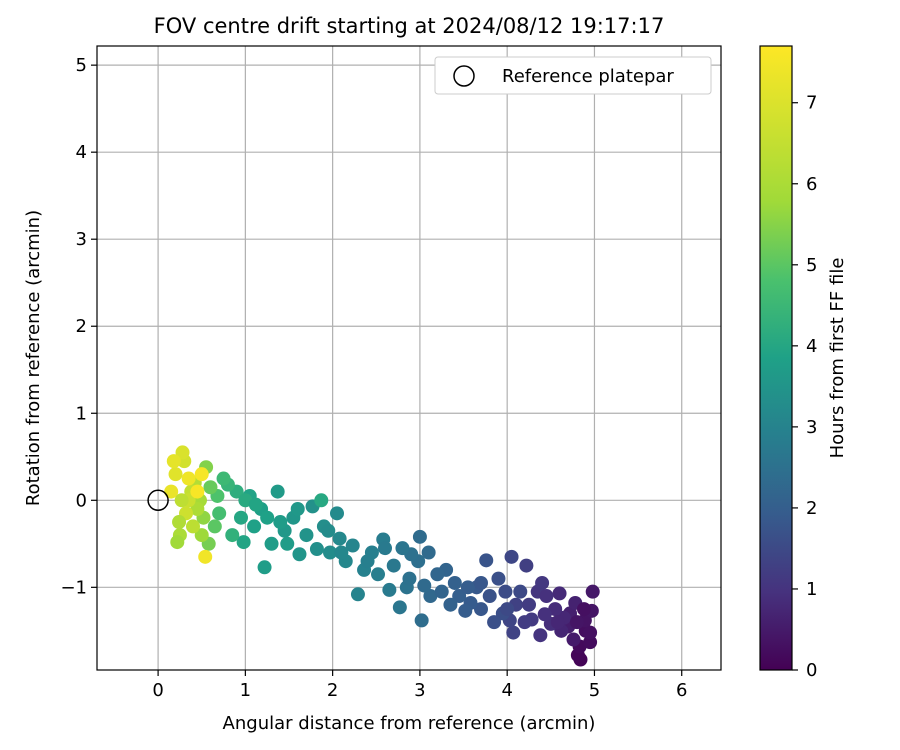 This screenshot has height=750, width=900. Describe the element at coordinates (811, 184) in the screenshot. I see `colorbar-tick-label: 6` at that location.